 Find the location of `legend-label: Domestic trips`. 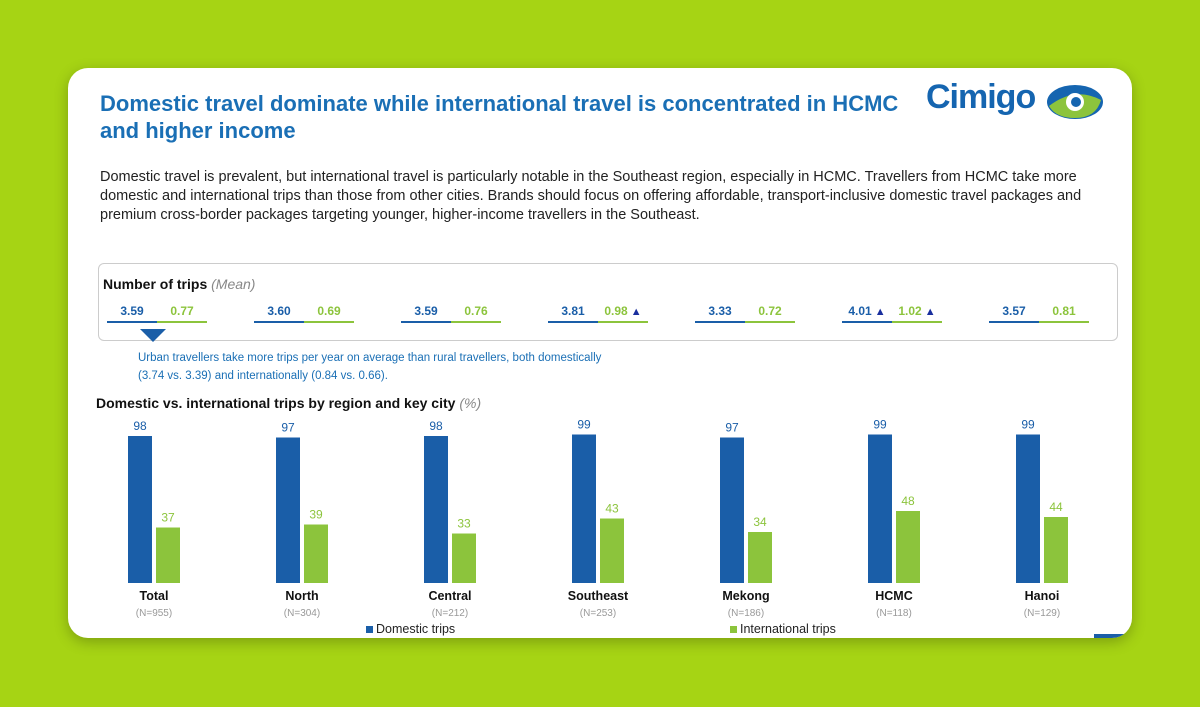

legend-label: Domestic trips is located at coordinates (416, 629).